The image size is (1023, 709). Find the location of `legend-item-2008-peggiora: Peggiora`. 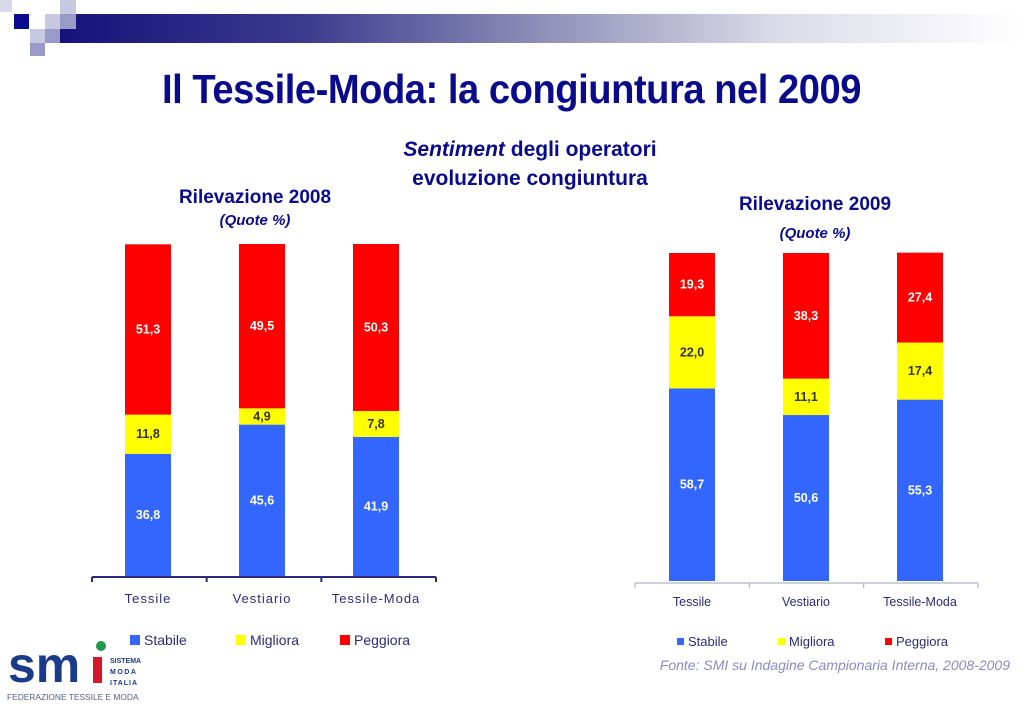

legend-item-2008-peggiora: Peggiora is located at coordinates (375, 640).